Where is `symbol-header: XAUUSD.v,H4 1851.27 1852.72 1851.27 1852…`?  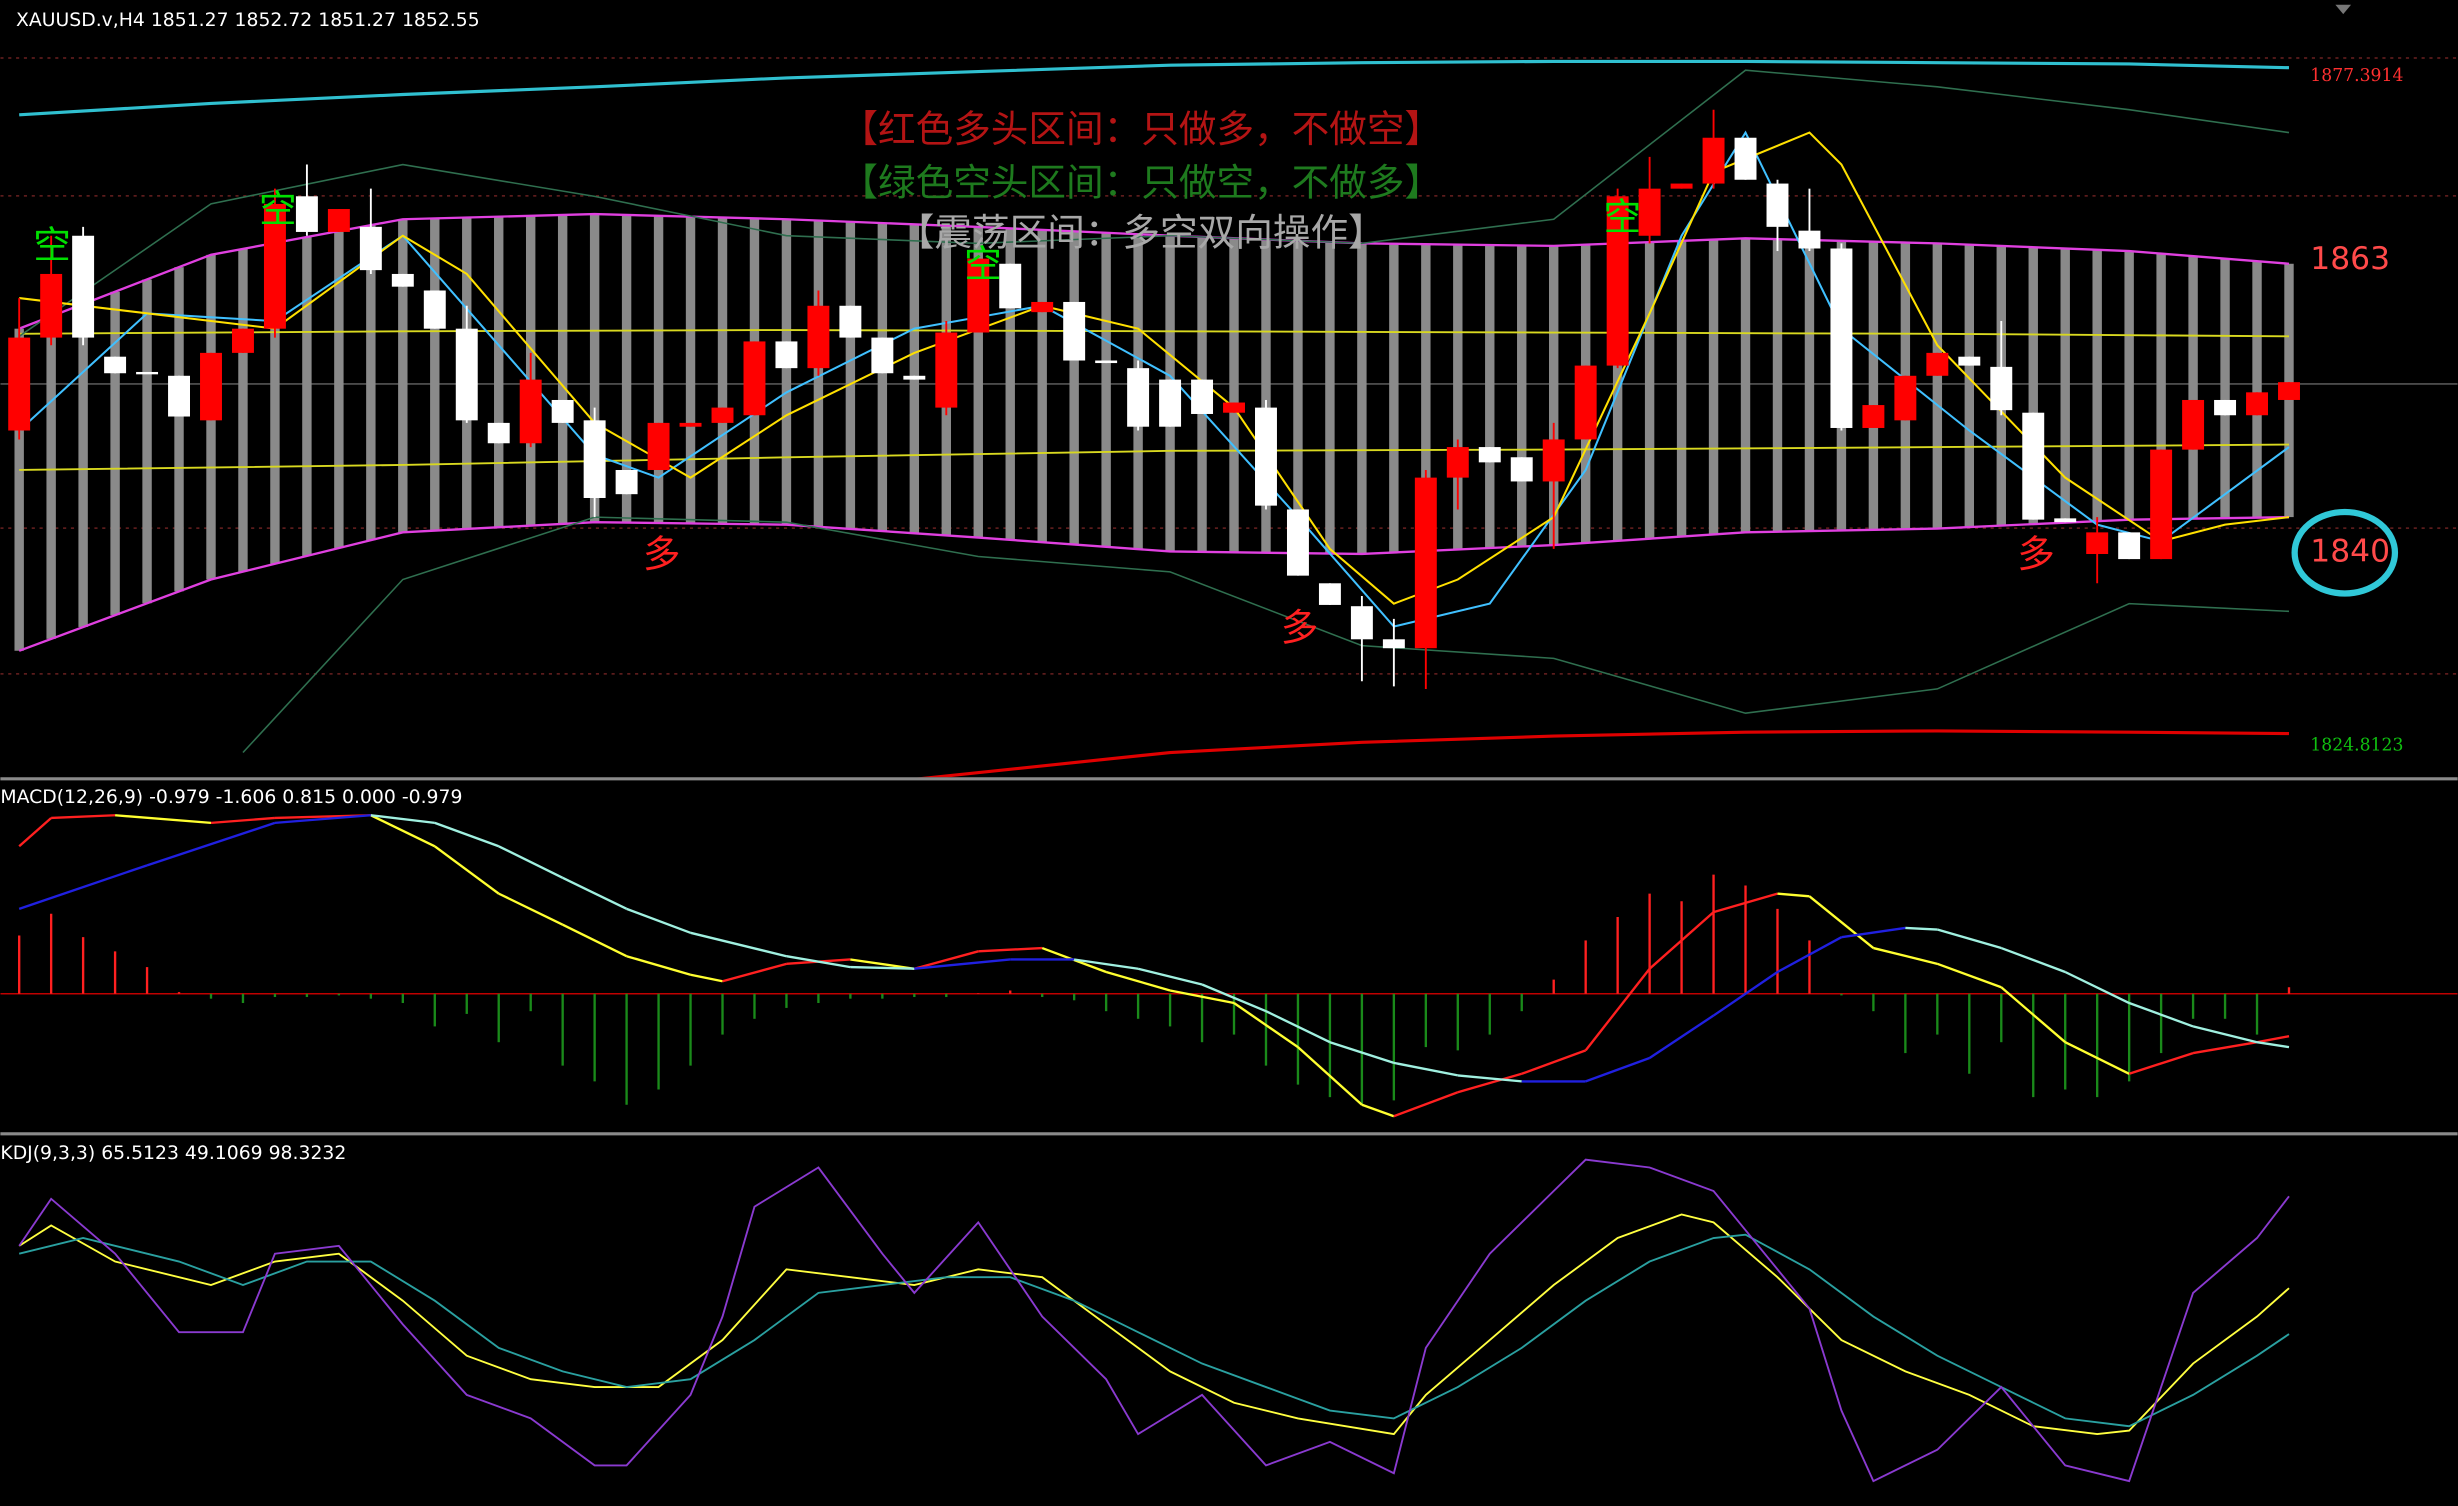 symbol-header: XAUUSD.v,H4 1851.27 1852.72 1851.27 1852… is located at coordinates (248, 20).